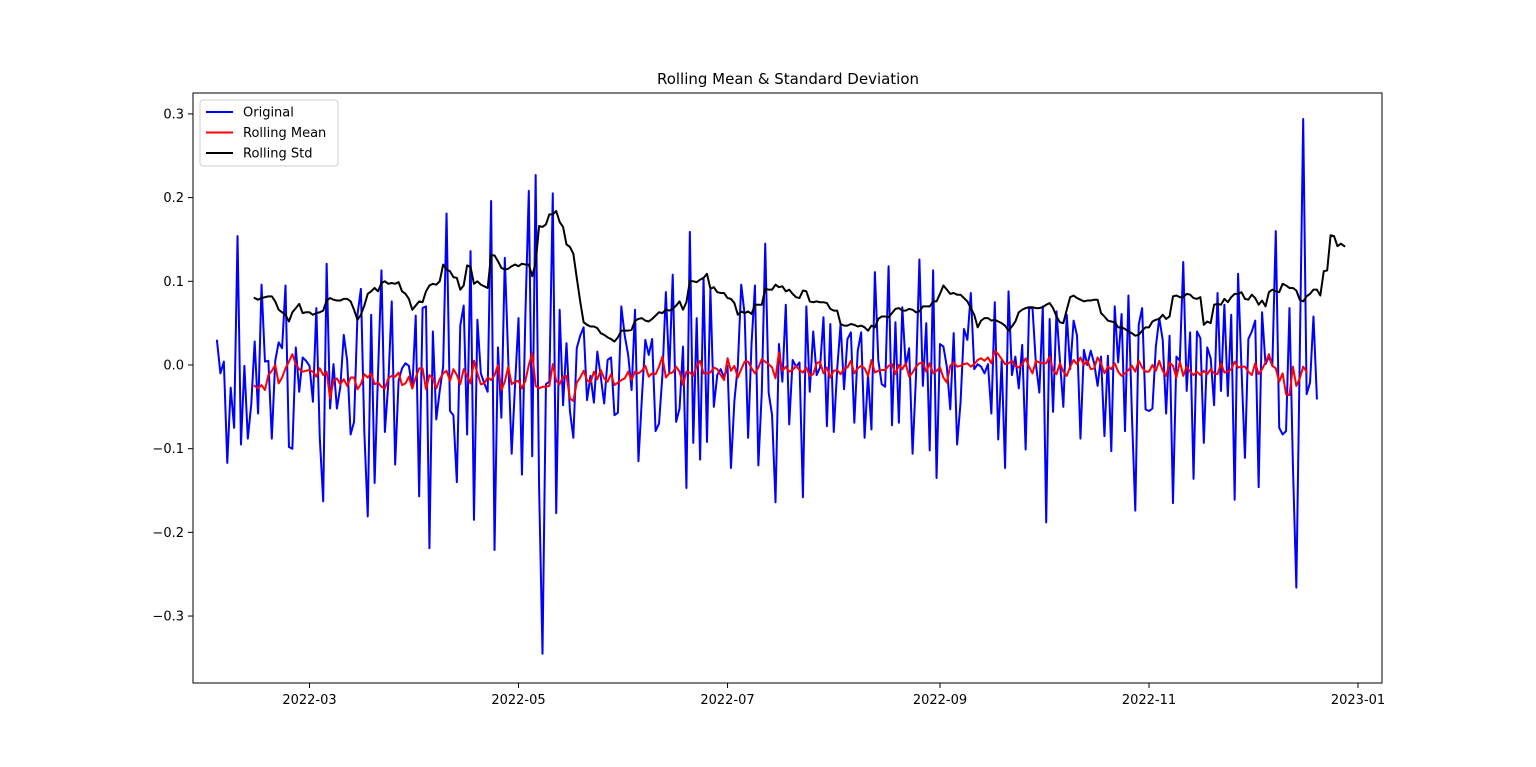 The width and height of the screenshot is (1536, 767). I want to click on y-tick-label: 0.1, so click(173, 282).